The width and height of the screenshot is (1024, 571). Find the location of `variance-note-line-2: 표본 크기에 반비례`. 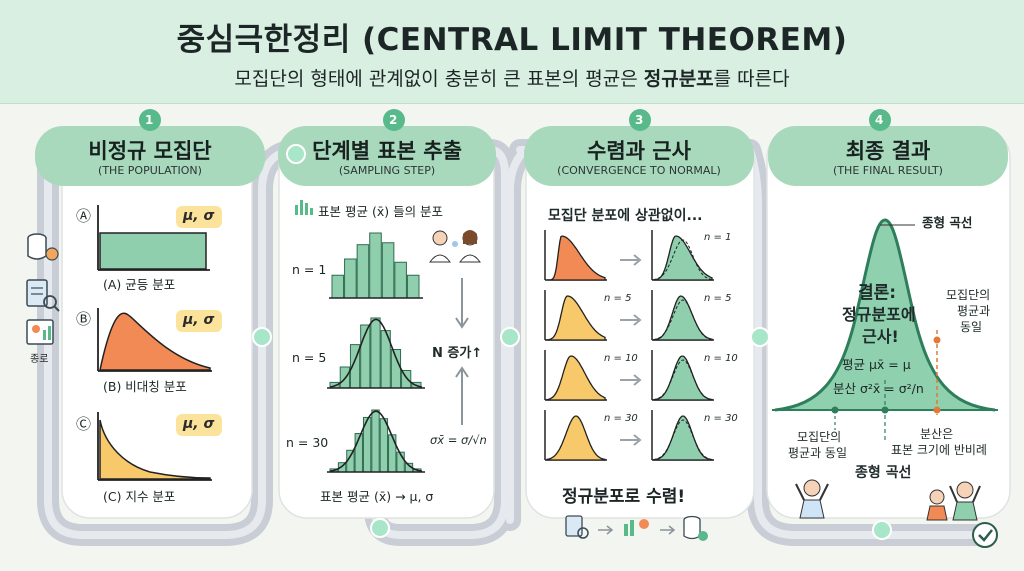

variance-note-line-2: 표본 크기에 반비례 is located at coordinates (939, 450).